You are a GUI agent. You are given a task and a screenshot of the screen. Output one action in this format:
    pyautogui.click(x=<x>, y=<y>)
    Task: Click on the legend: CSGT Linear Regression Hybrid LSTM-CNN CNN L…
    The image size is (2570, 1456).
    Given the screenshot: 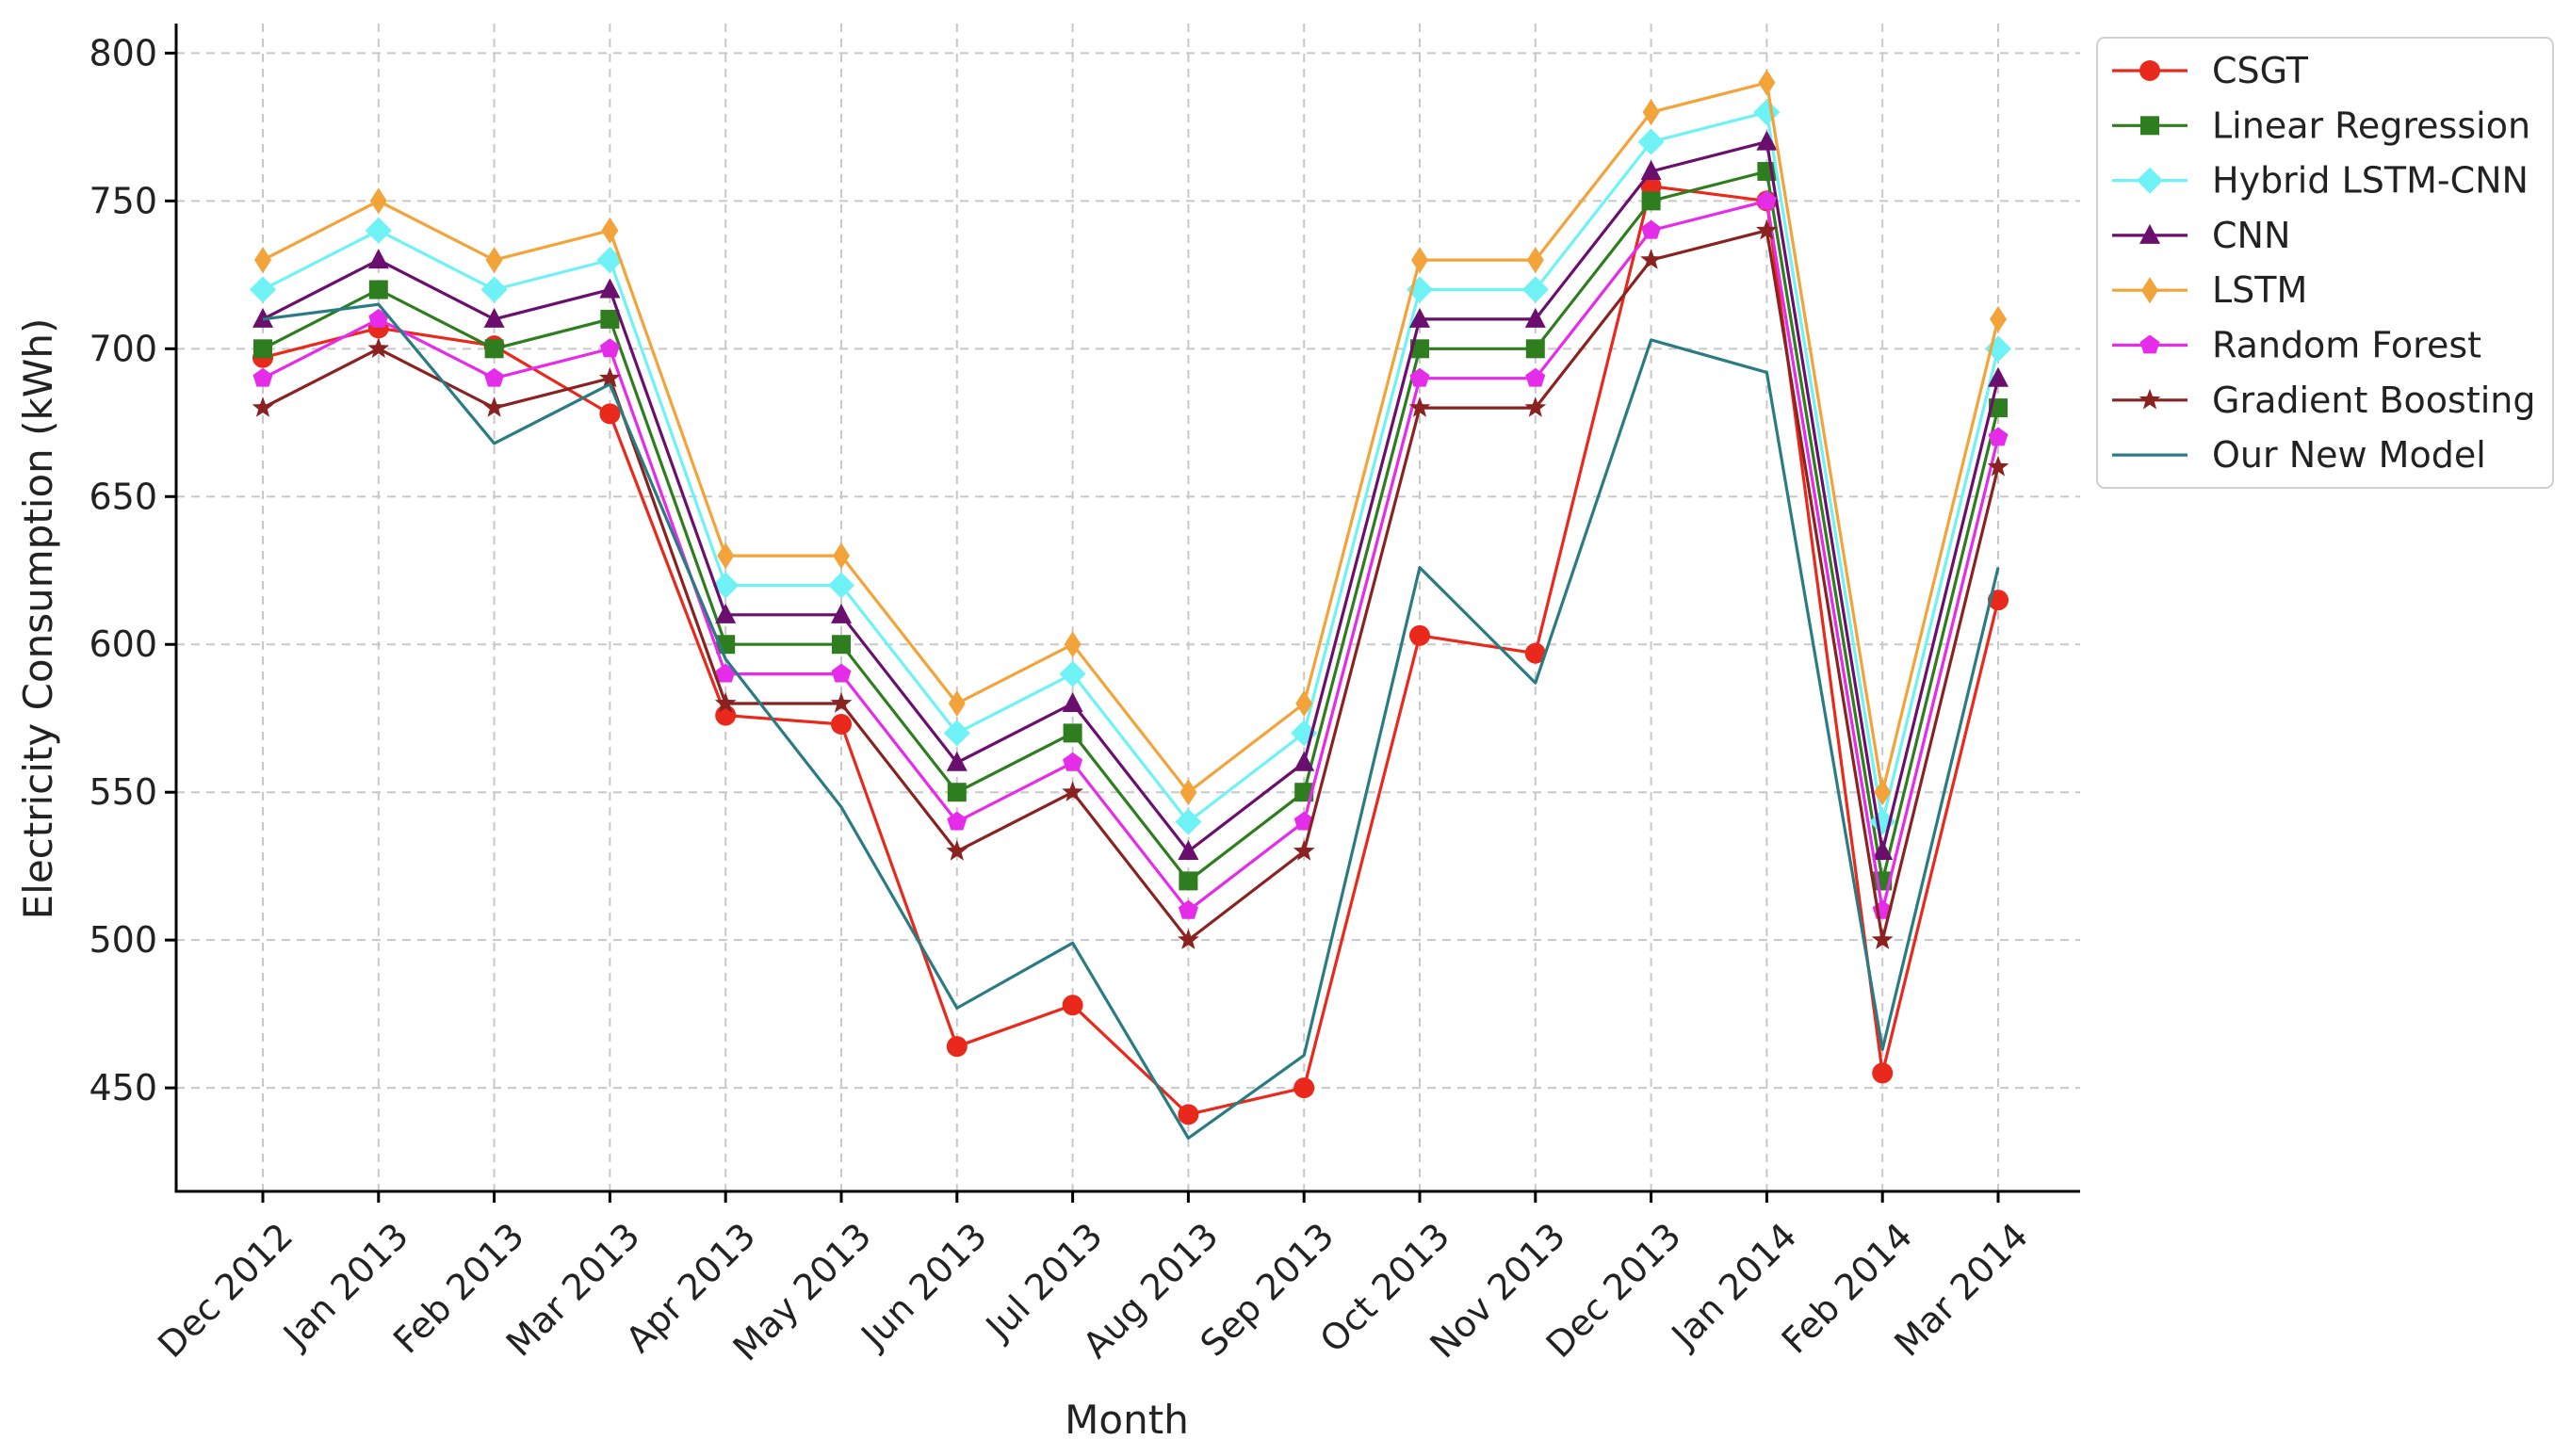 What is the action you would take?
    pyautogui.click(x=2325, y=263)
    